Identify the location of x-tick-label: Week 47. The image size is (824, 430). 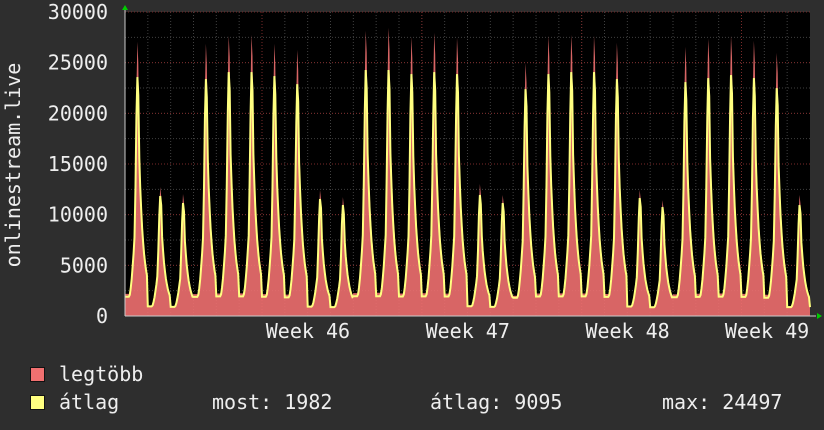
(468, 331).